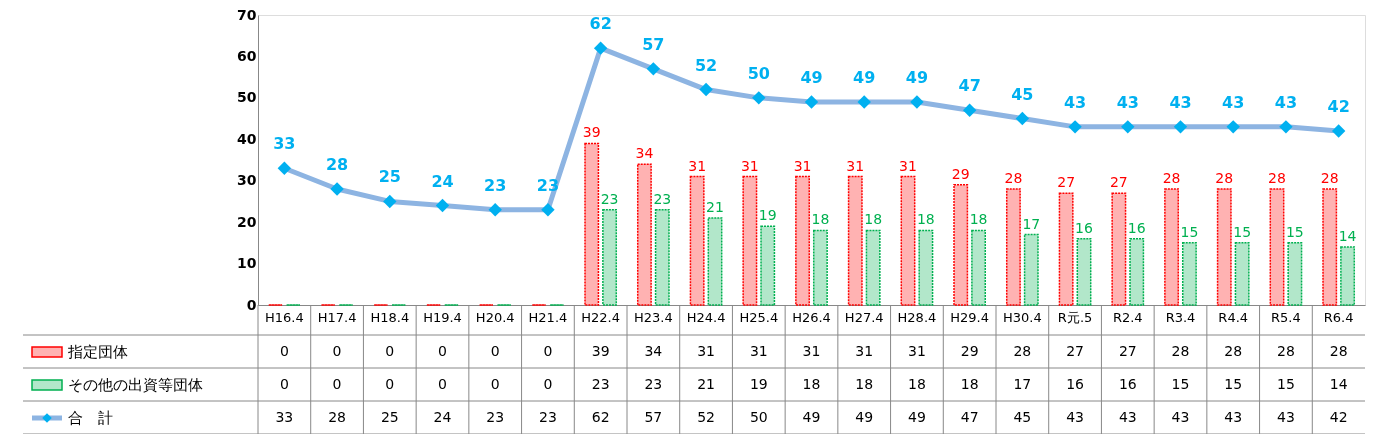 This screenshot has height=434, width=1373. Describe the element at coordinates (1233, 317) in the screenshot. I see `x-tick-label: R4.4` at that location.